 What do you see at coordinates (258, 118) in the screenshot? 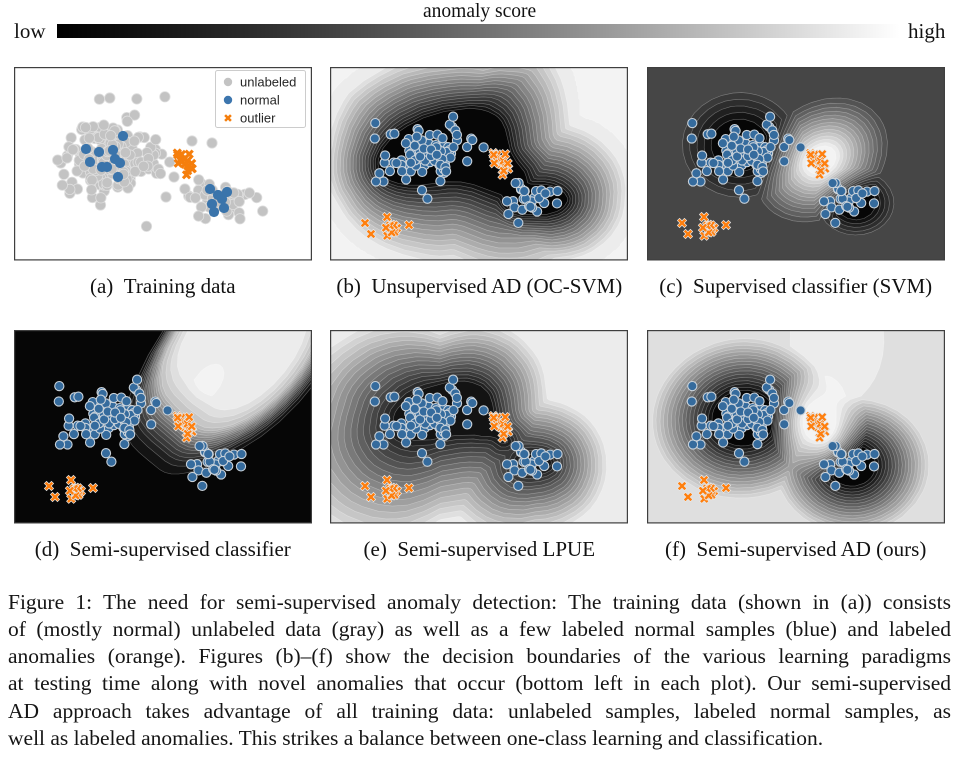
I see `svg-text: outlier` at bounding box center [258, 118].